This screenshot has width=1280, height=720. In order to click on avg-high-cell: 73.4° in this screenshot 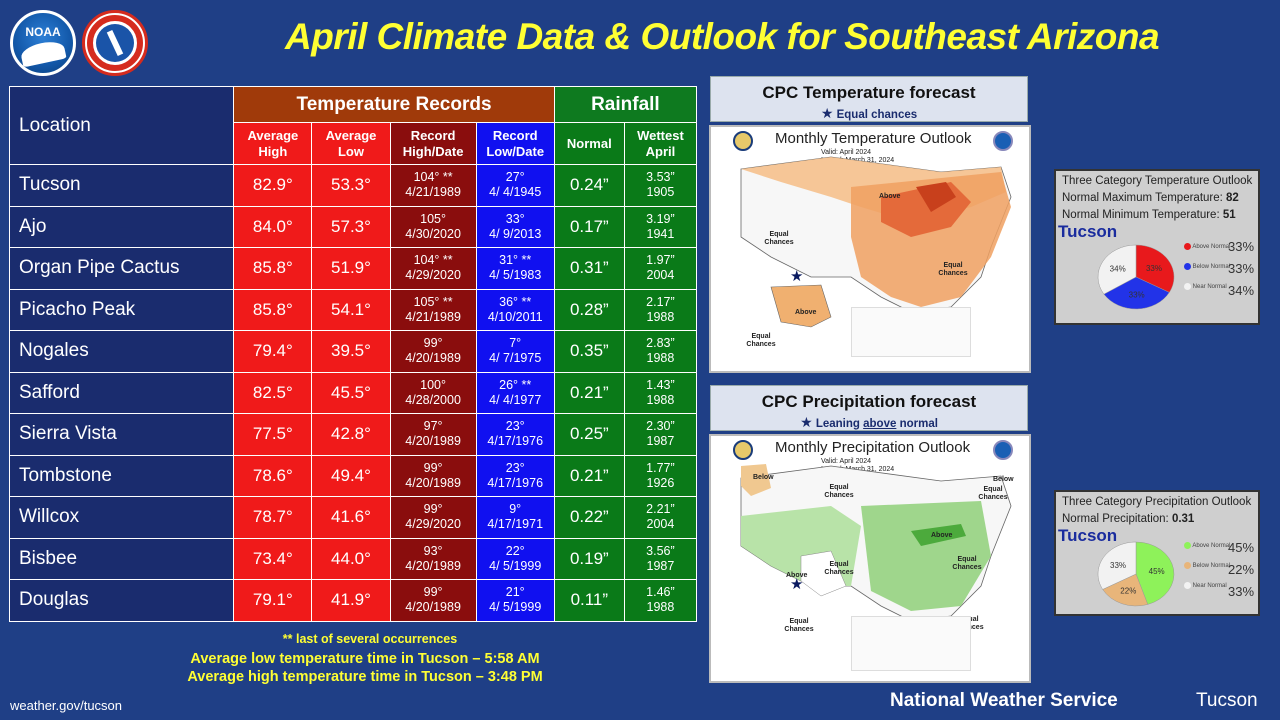, I will do `click(273, 558)`.